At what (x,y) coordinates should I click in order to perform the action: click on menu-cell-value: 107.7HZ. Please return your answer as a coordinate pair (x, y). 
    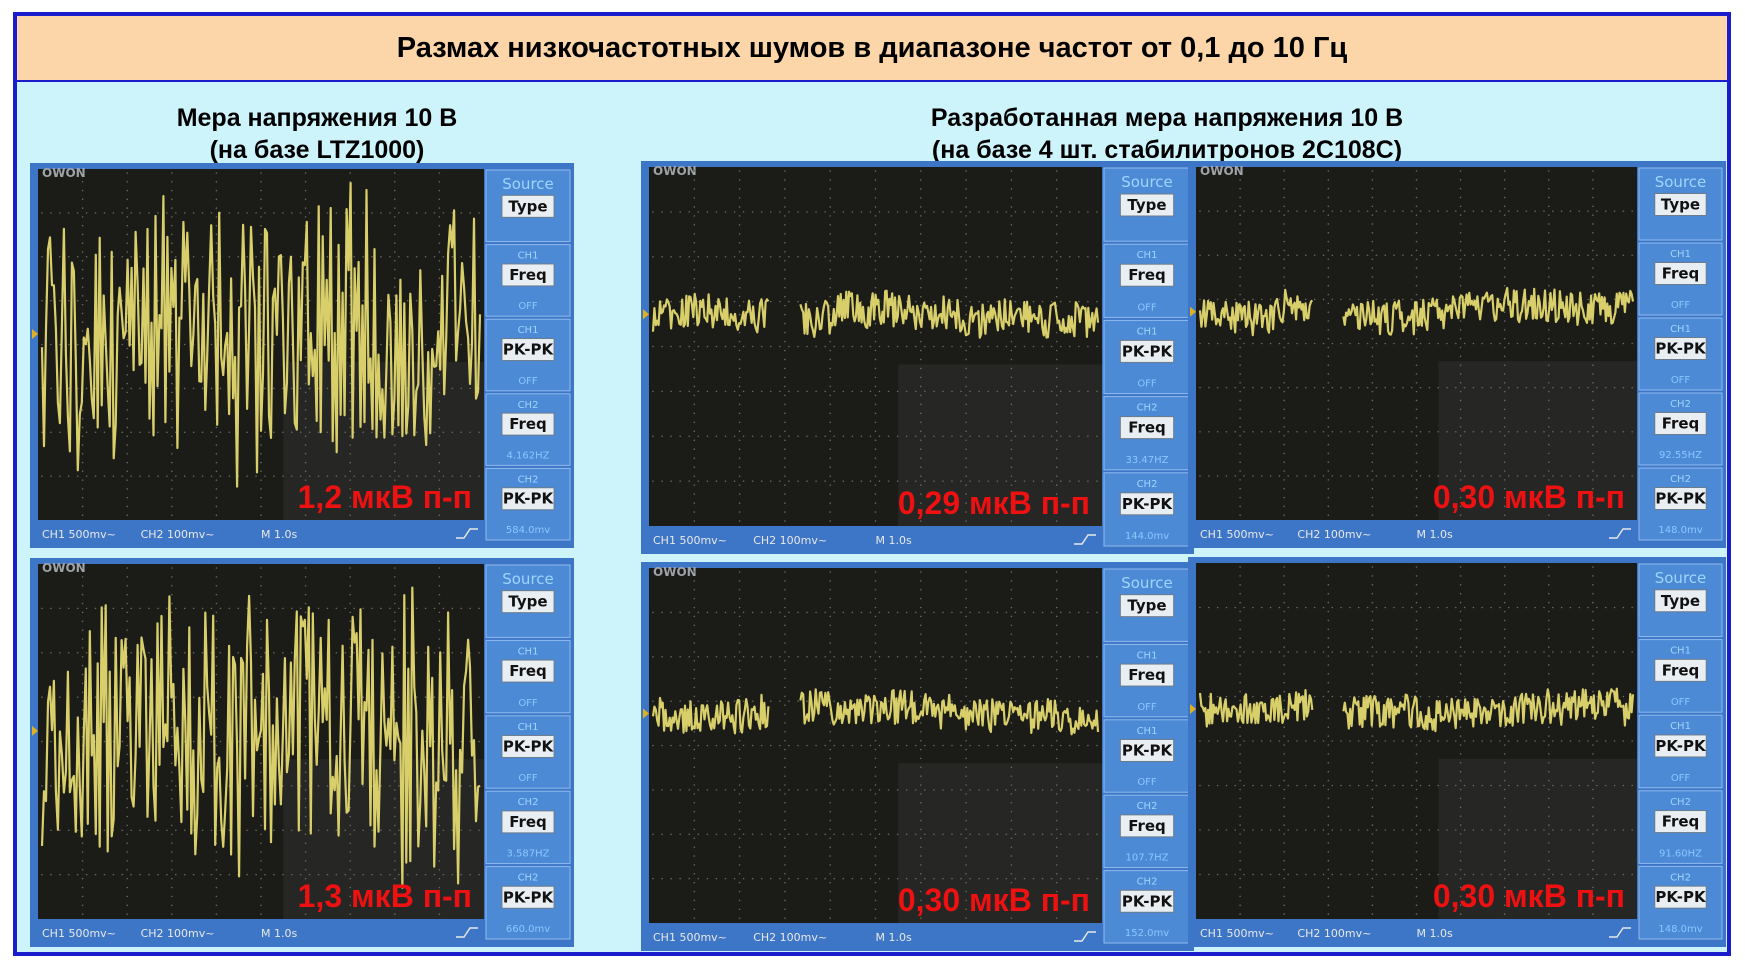
    Looking at the image, I should click on (1147, 858).